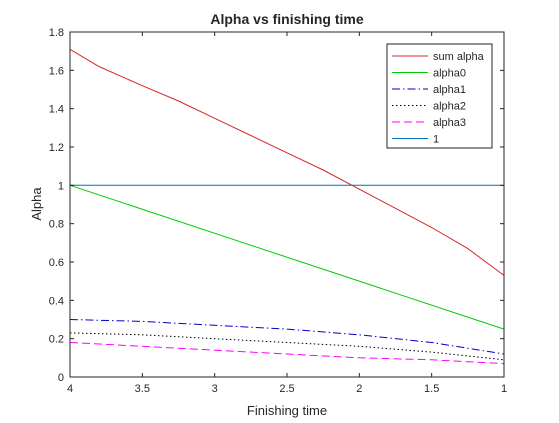 This screenshot has height=423, width=559. I want to click on y-tick-label: 1.8, so click(56, 33).